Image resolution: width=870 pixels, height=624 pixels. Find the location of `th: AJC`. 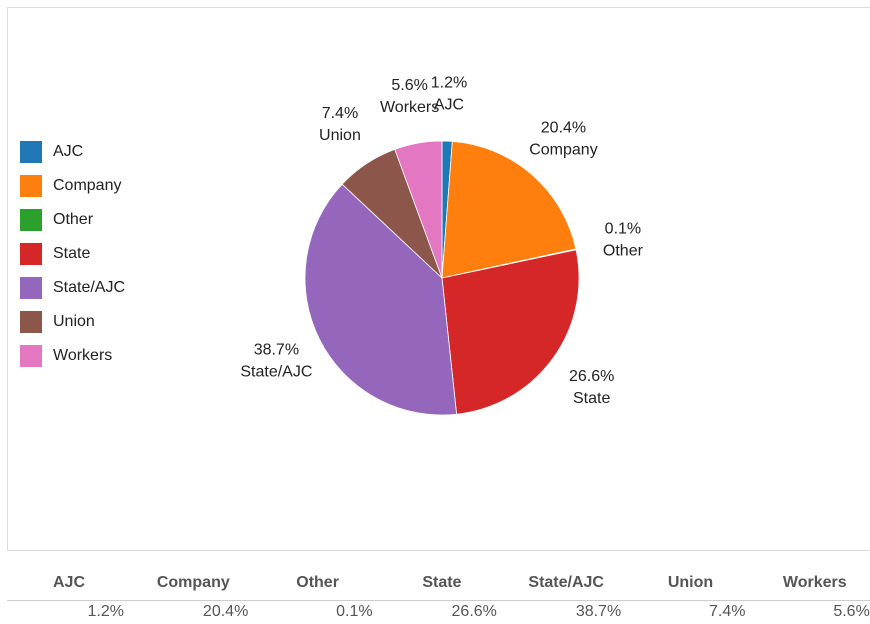

th: AJC is located at coordinates (69, 582).